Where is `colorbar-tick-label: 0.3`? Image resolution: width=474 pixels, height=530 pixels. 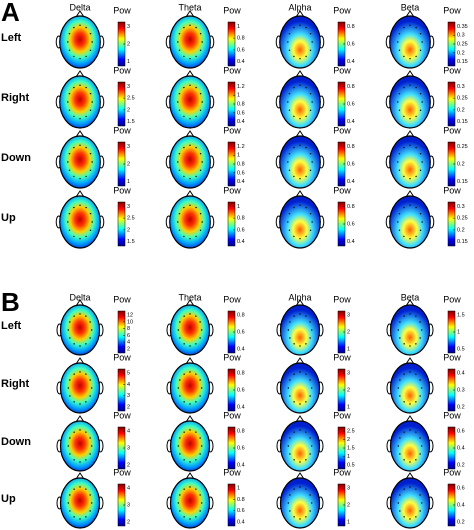 colorbar-tick-label: 0.3 is located at coordinates (461, 87).